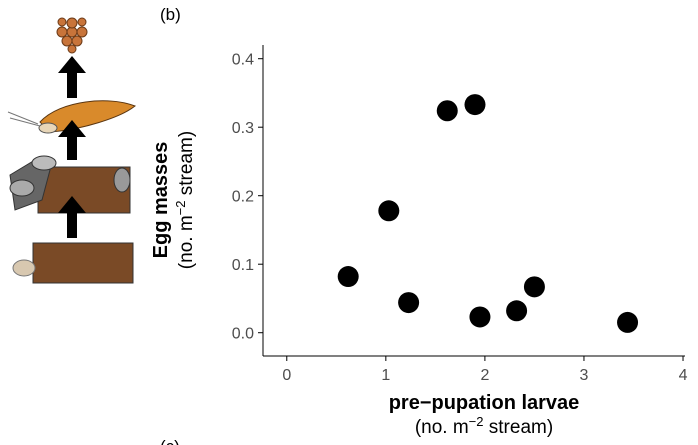 This screenshot has width=698, height=445. Describe the element at coordinates (170, 14) in the screenshot. I see `panel-label: (b)` at that location.